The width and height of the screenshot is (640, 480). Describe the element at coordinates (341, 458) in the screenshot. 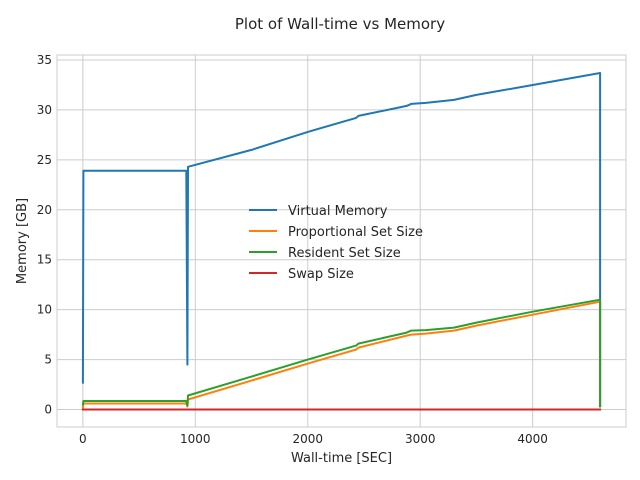

I see `x-axis-label: Wall-time [SEC]` at that location.